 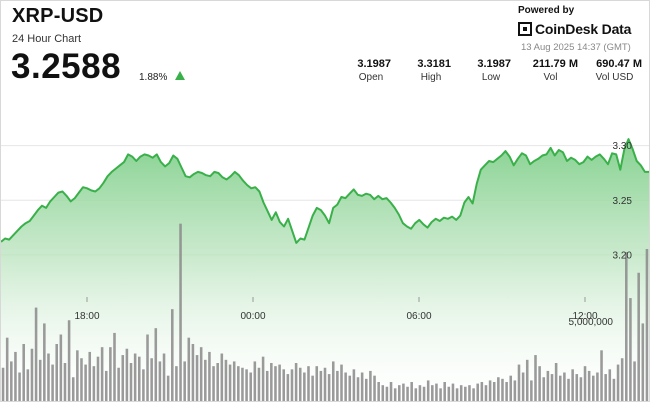 I want to click on volume-tick-label: 5,000,000, so click(x=591, y=322).